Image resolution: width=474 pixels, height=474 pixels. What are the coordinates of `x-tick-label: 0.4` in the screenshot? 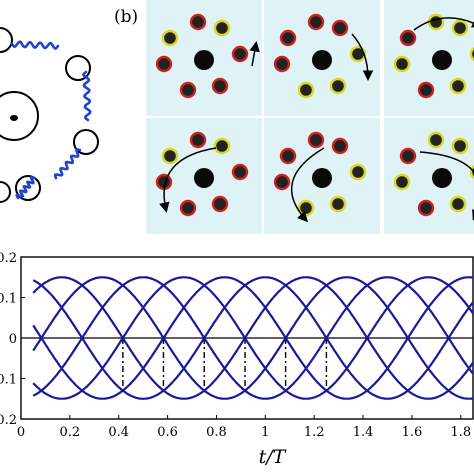 It's located at (118, 432).